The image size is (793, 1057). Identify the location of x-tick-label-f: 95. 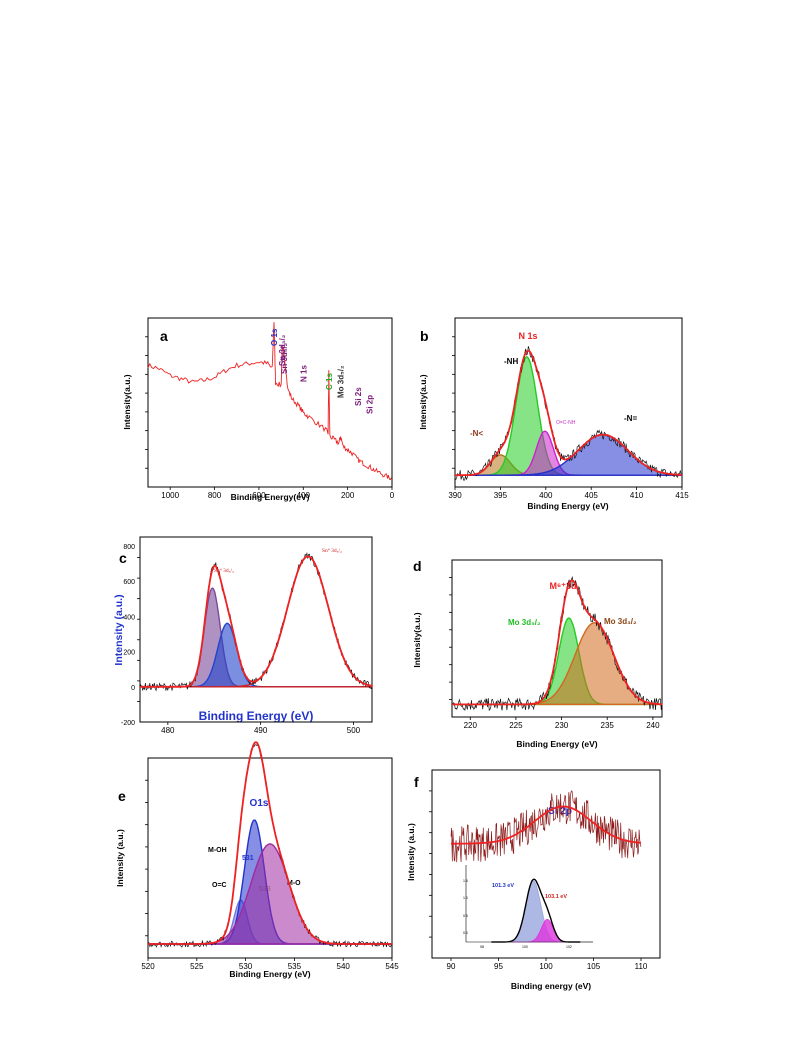
(498, 966).